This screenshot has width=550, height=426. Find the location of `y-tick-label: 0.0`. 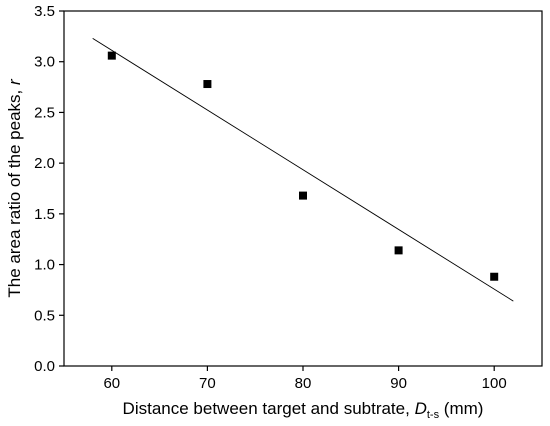

y-tick-label: 0.0 is located at coordinates (44, 366).